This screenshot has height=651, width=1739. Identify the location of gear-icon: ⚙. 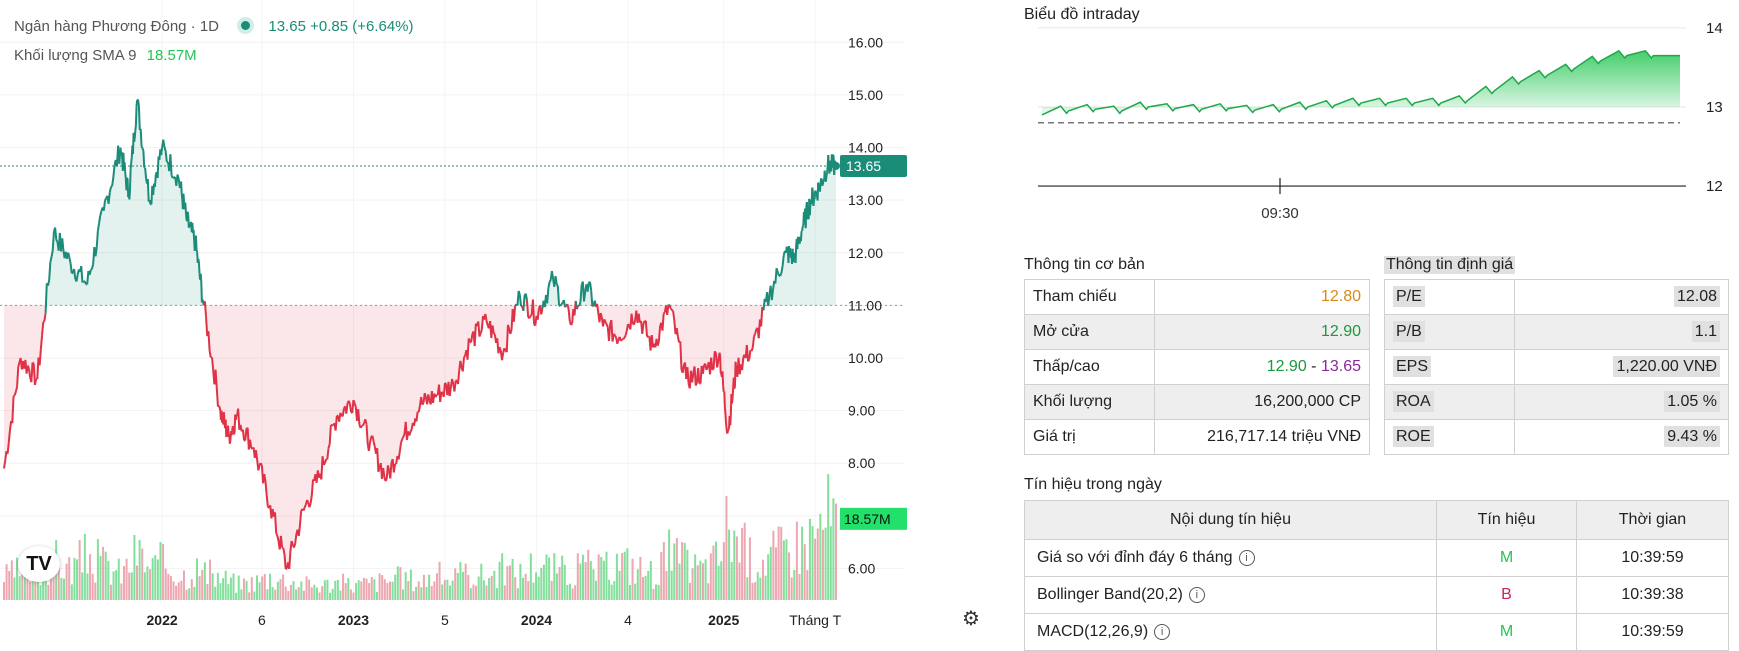
(971, 618).